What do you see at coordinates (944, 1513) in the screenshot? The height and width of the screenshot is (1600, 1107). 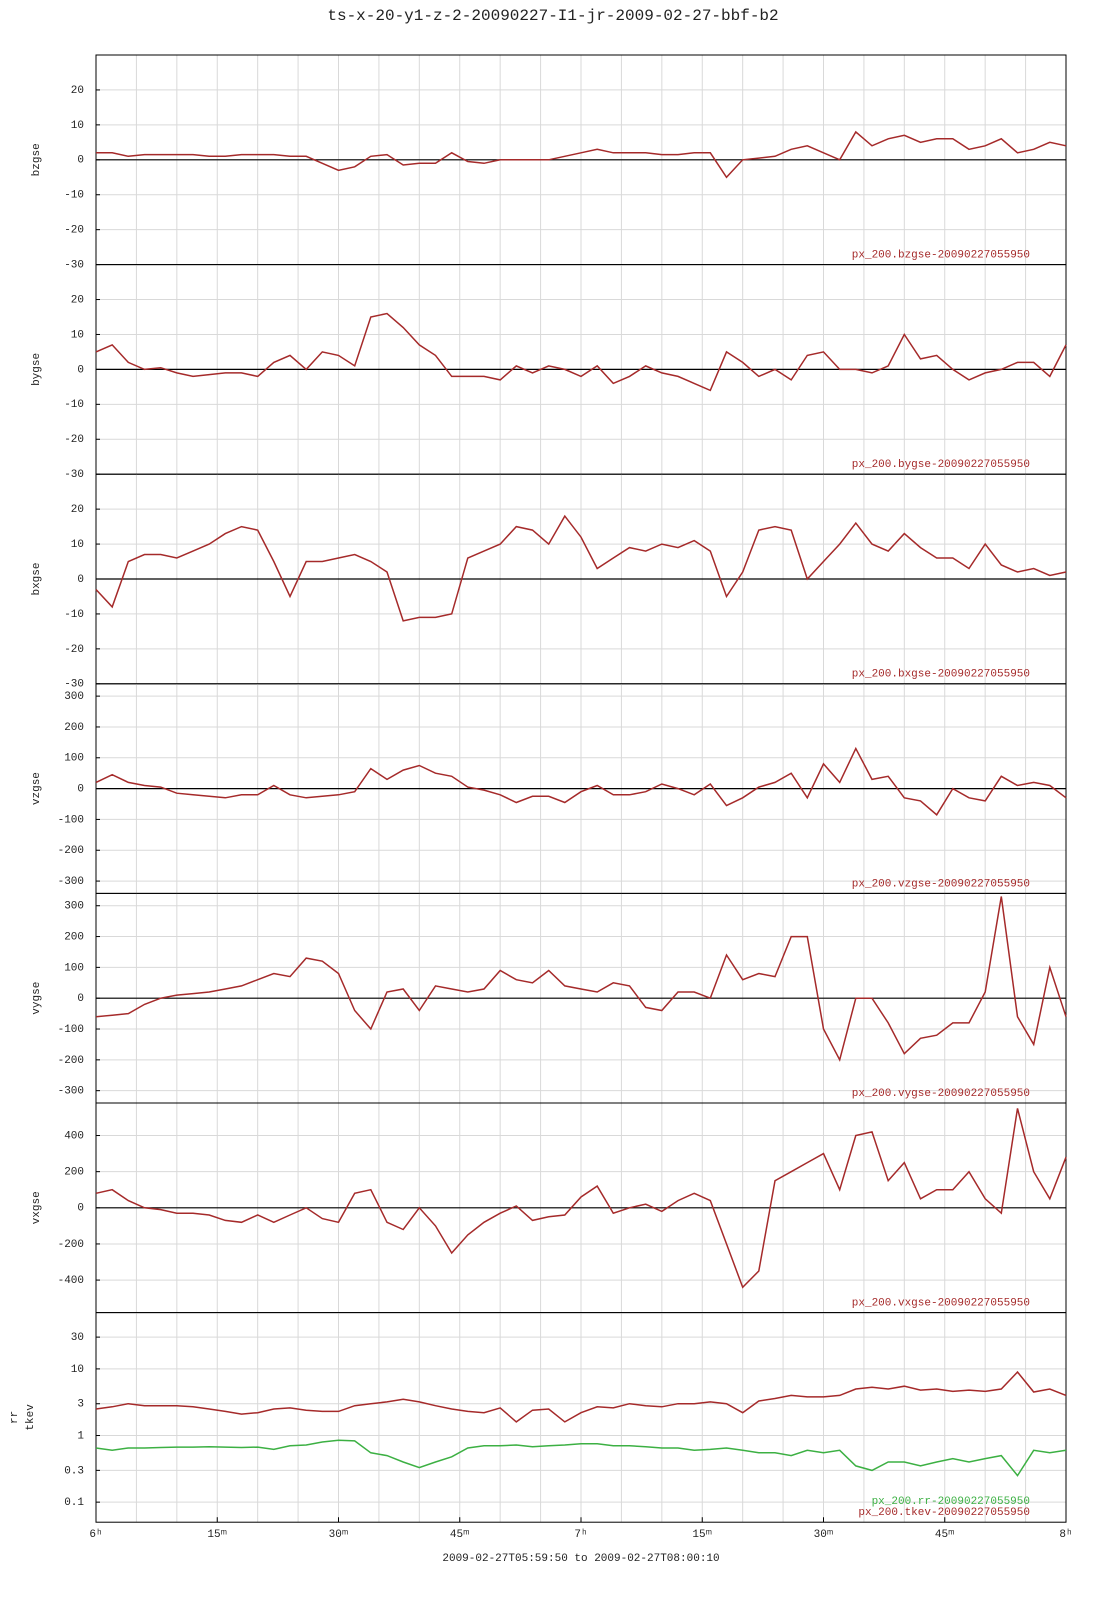 I see `series-annotation: px_200.tkev-20090227055950` at bounding box center [944, 1513].